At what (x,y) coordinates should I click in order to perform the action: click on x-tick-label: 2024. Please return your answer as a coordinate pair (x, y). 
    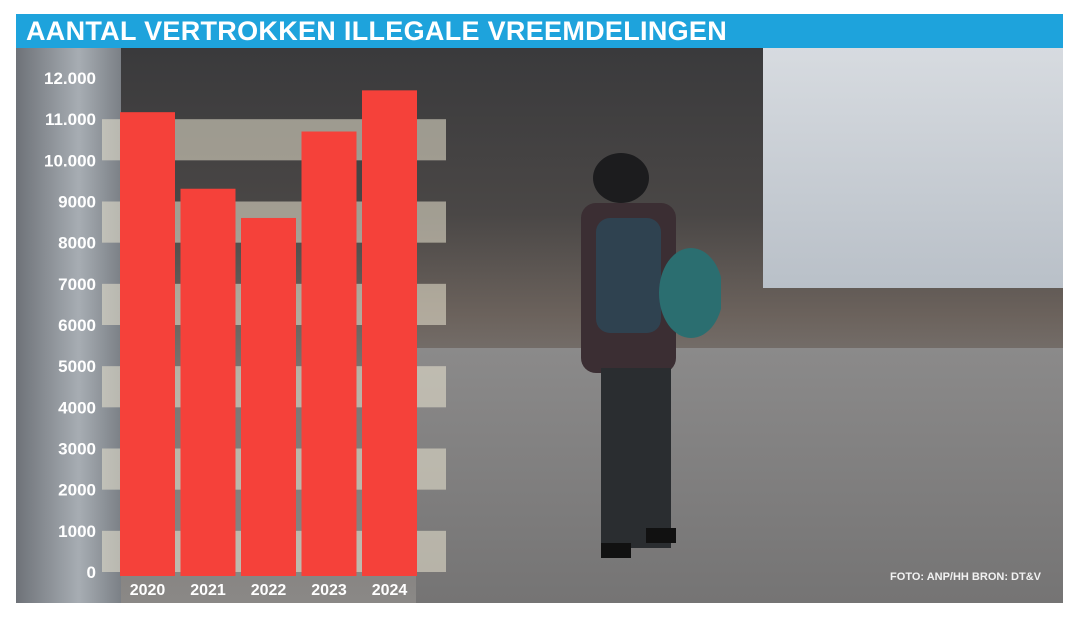
    Looking at the image, I should click on (390, 590).